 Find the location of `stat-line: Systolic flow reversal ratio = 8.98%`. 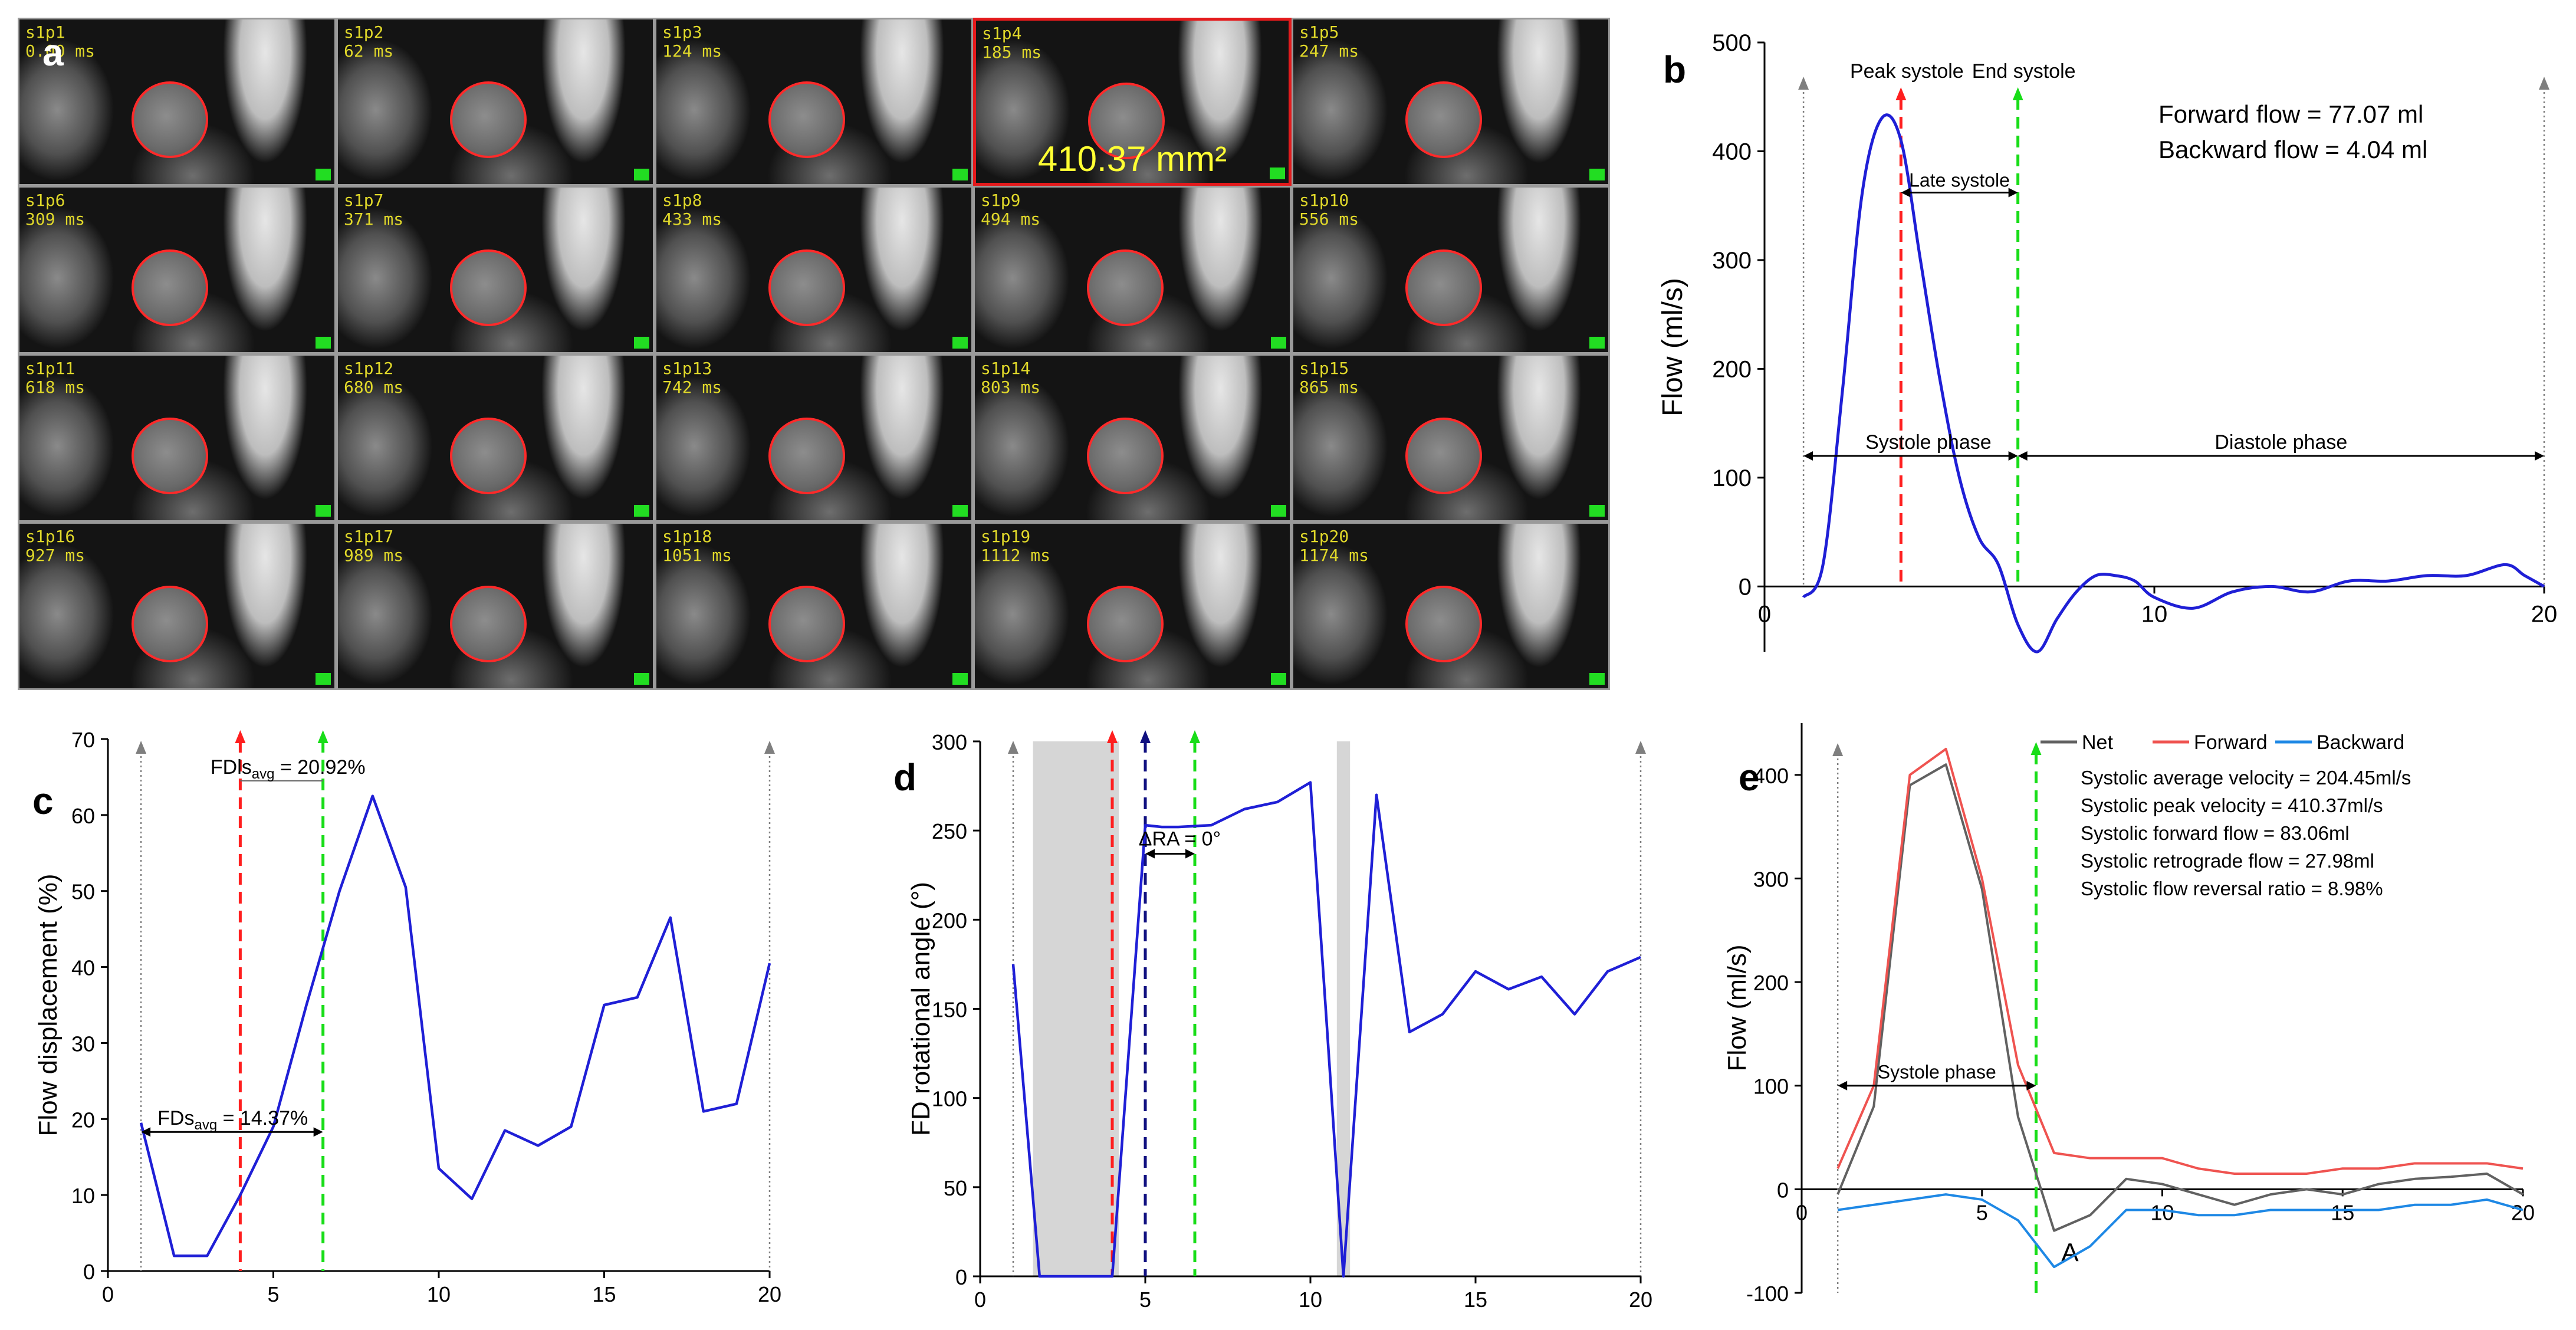

stat-line: Systolic flow reversal ratio = 8.98% is located at coordinates (2232, 889).